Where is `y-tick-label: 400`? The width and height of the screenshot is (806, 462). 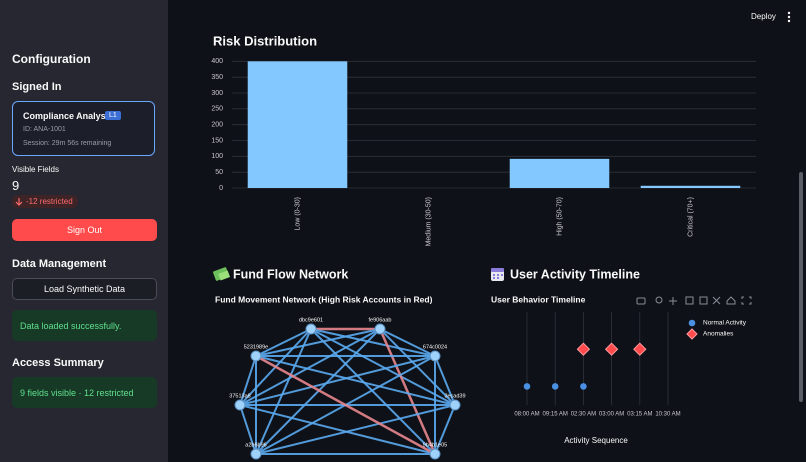 y-tick-label: 400 is located at coordinates (217, 61).